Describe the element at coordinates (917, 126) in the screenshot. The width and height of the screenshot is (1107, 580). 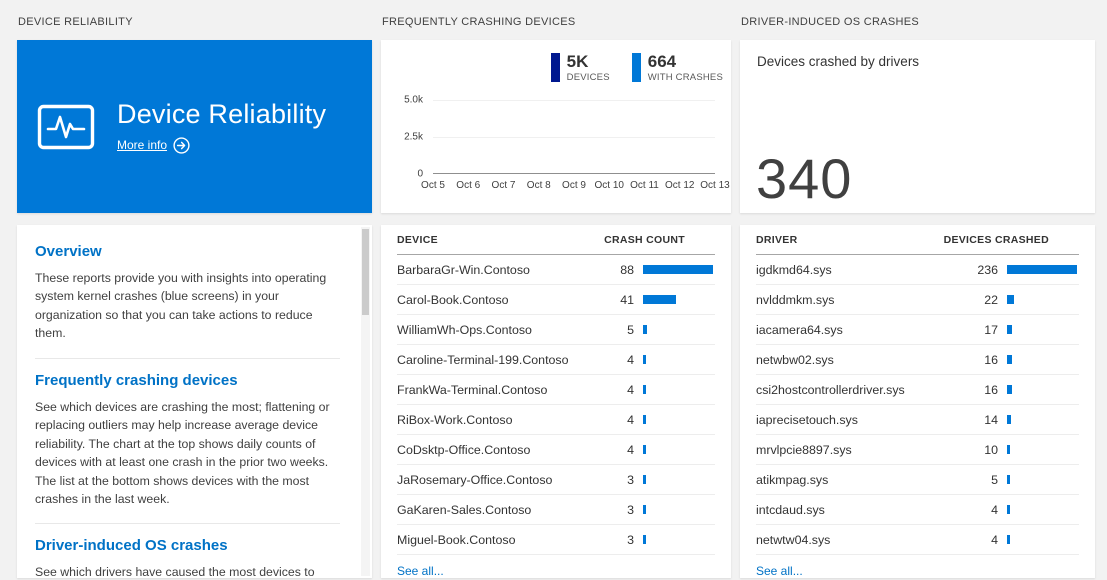
I see `drivers-summary-card: Devices crashed by drivers 340` at that location.